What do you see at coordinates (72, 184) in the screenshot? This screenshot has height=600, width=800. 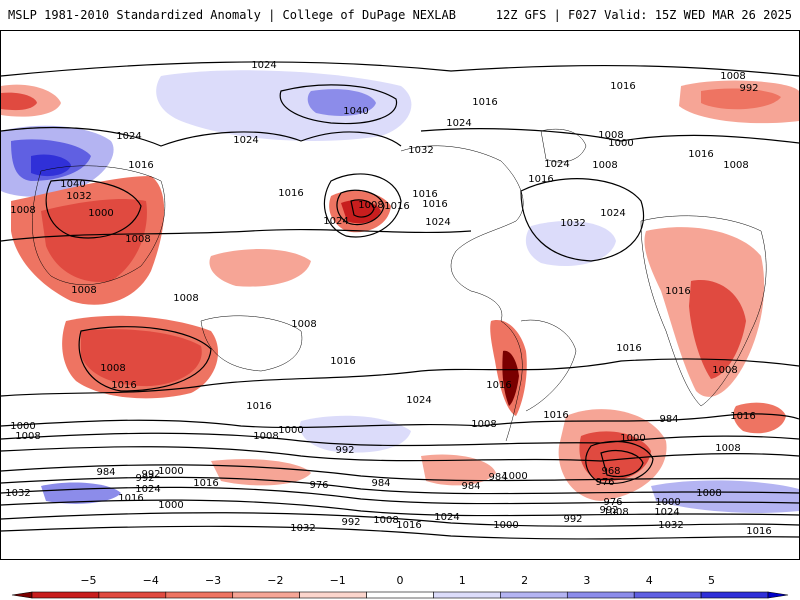 I see `isobar-label: 1040` at bounding box center [72, 184].